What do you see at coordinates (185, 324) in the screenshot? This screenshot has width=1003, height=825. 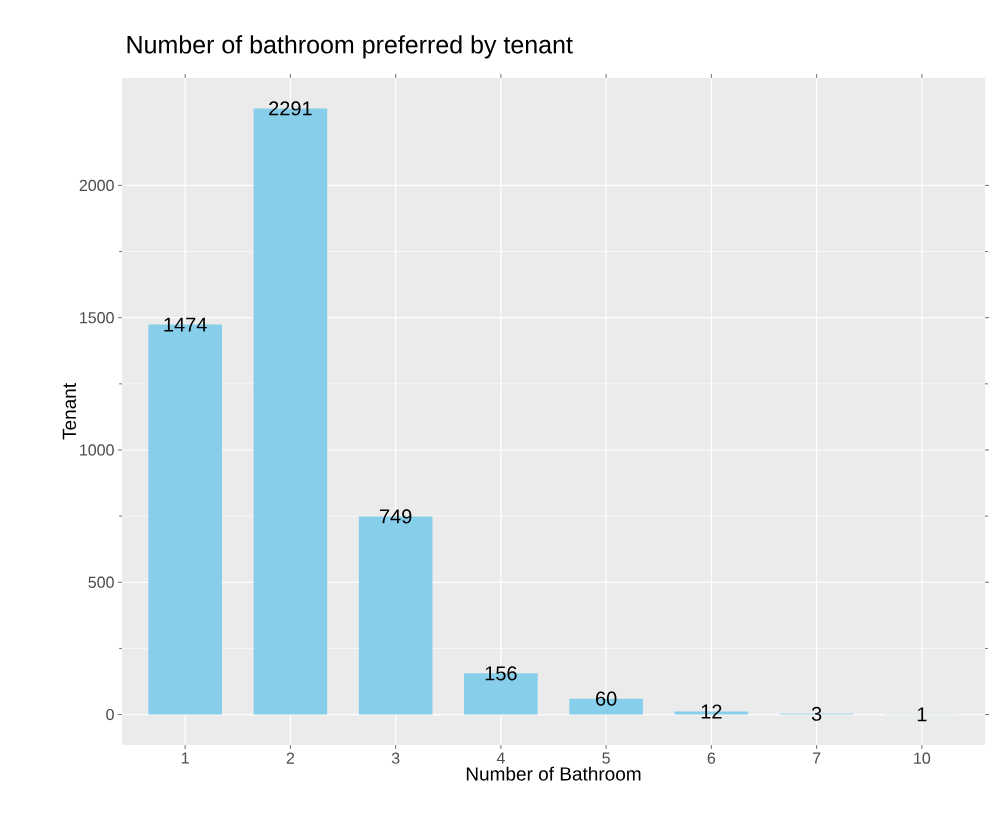 I see `data-label: 1474` at bounding box center [185, 324].